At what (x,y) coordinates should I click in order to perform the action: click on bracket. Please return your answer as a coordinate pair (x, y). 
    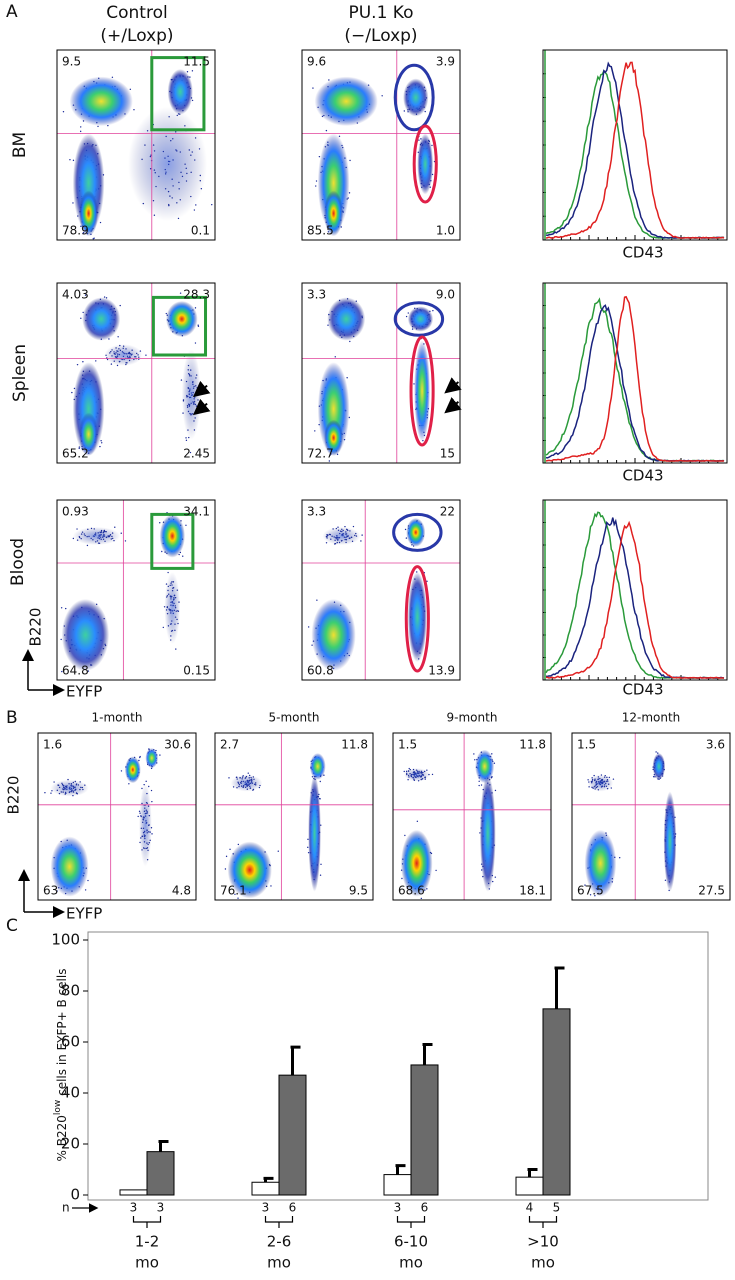
    Looking at the image, I should click on (543, 1222).